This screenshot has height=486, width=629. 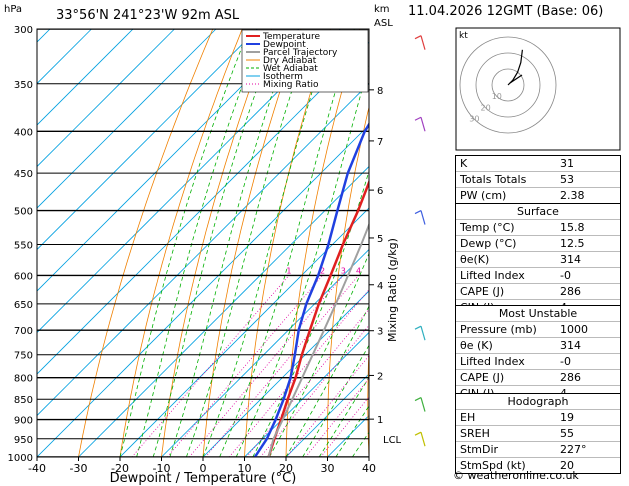 What do you see at coordinates (23, 379) in the screenshot?
I see `pressure-tick-label: 800` at bounding box center [23, 379].